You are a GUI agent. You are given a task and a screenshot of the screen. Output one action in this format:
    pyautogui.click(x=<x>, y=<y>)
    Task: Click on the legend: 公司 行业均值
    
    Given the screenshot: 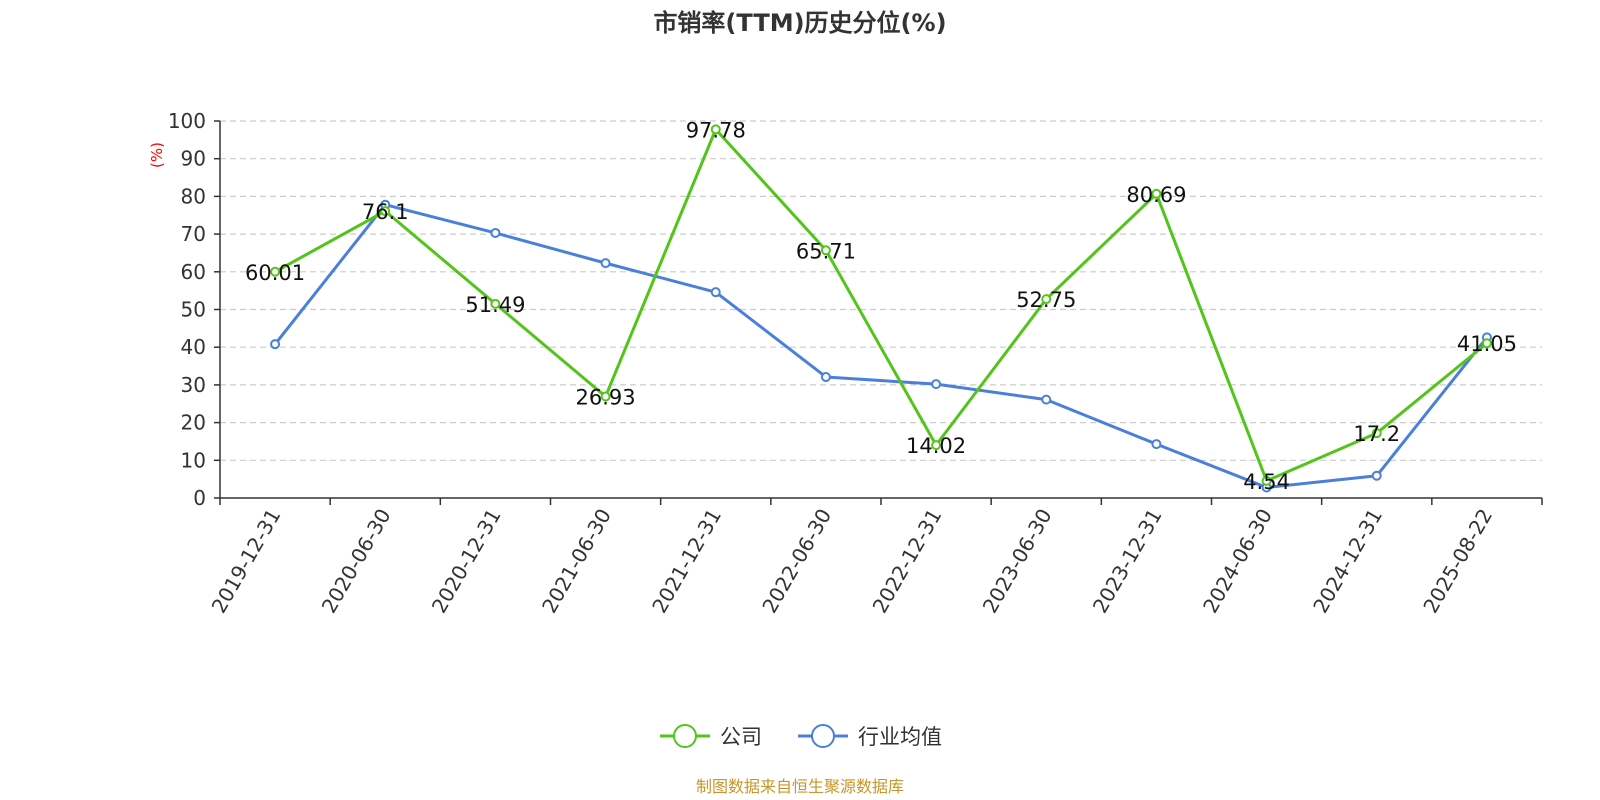 What is the action you would take?
    pyautogui.click(x=801, y=736)
    